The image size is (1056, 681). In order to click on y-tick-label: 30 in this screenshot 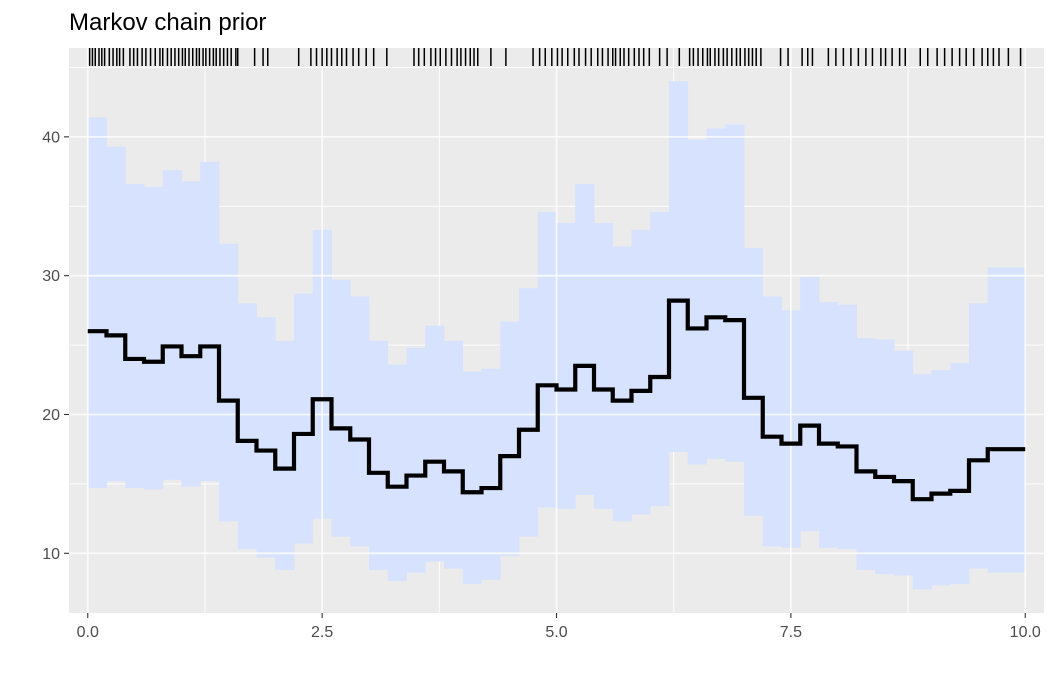, I will do `click(51, 276)`.